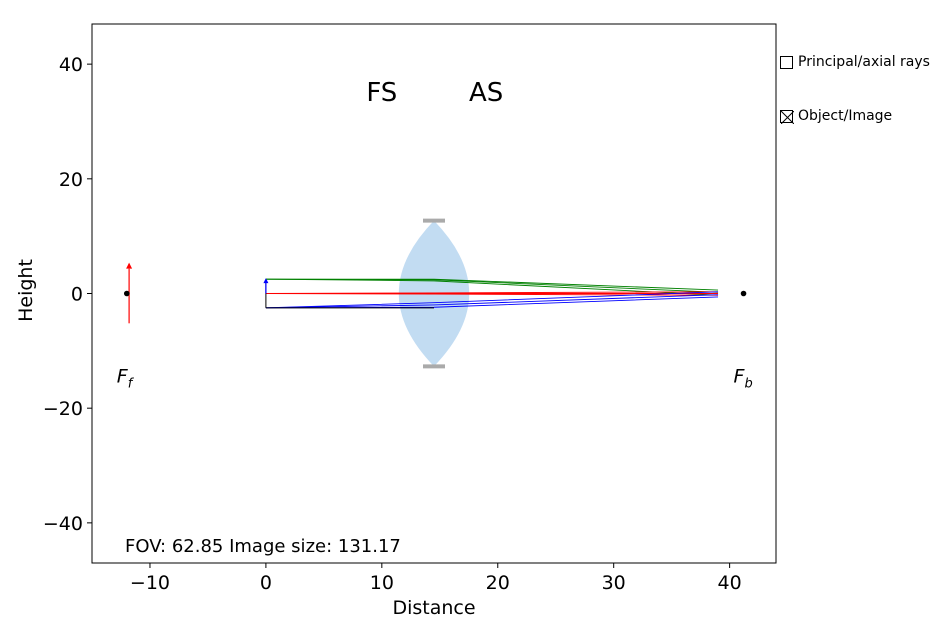  Describe the element at coordinates (263, 546) in the screenshot. I see `fov-info-text: FOV: 62.85 Image size: 131.17` at that location.